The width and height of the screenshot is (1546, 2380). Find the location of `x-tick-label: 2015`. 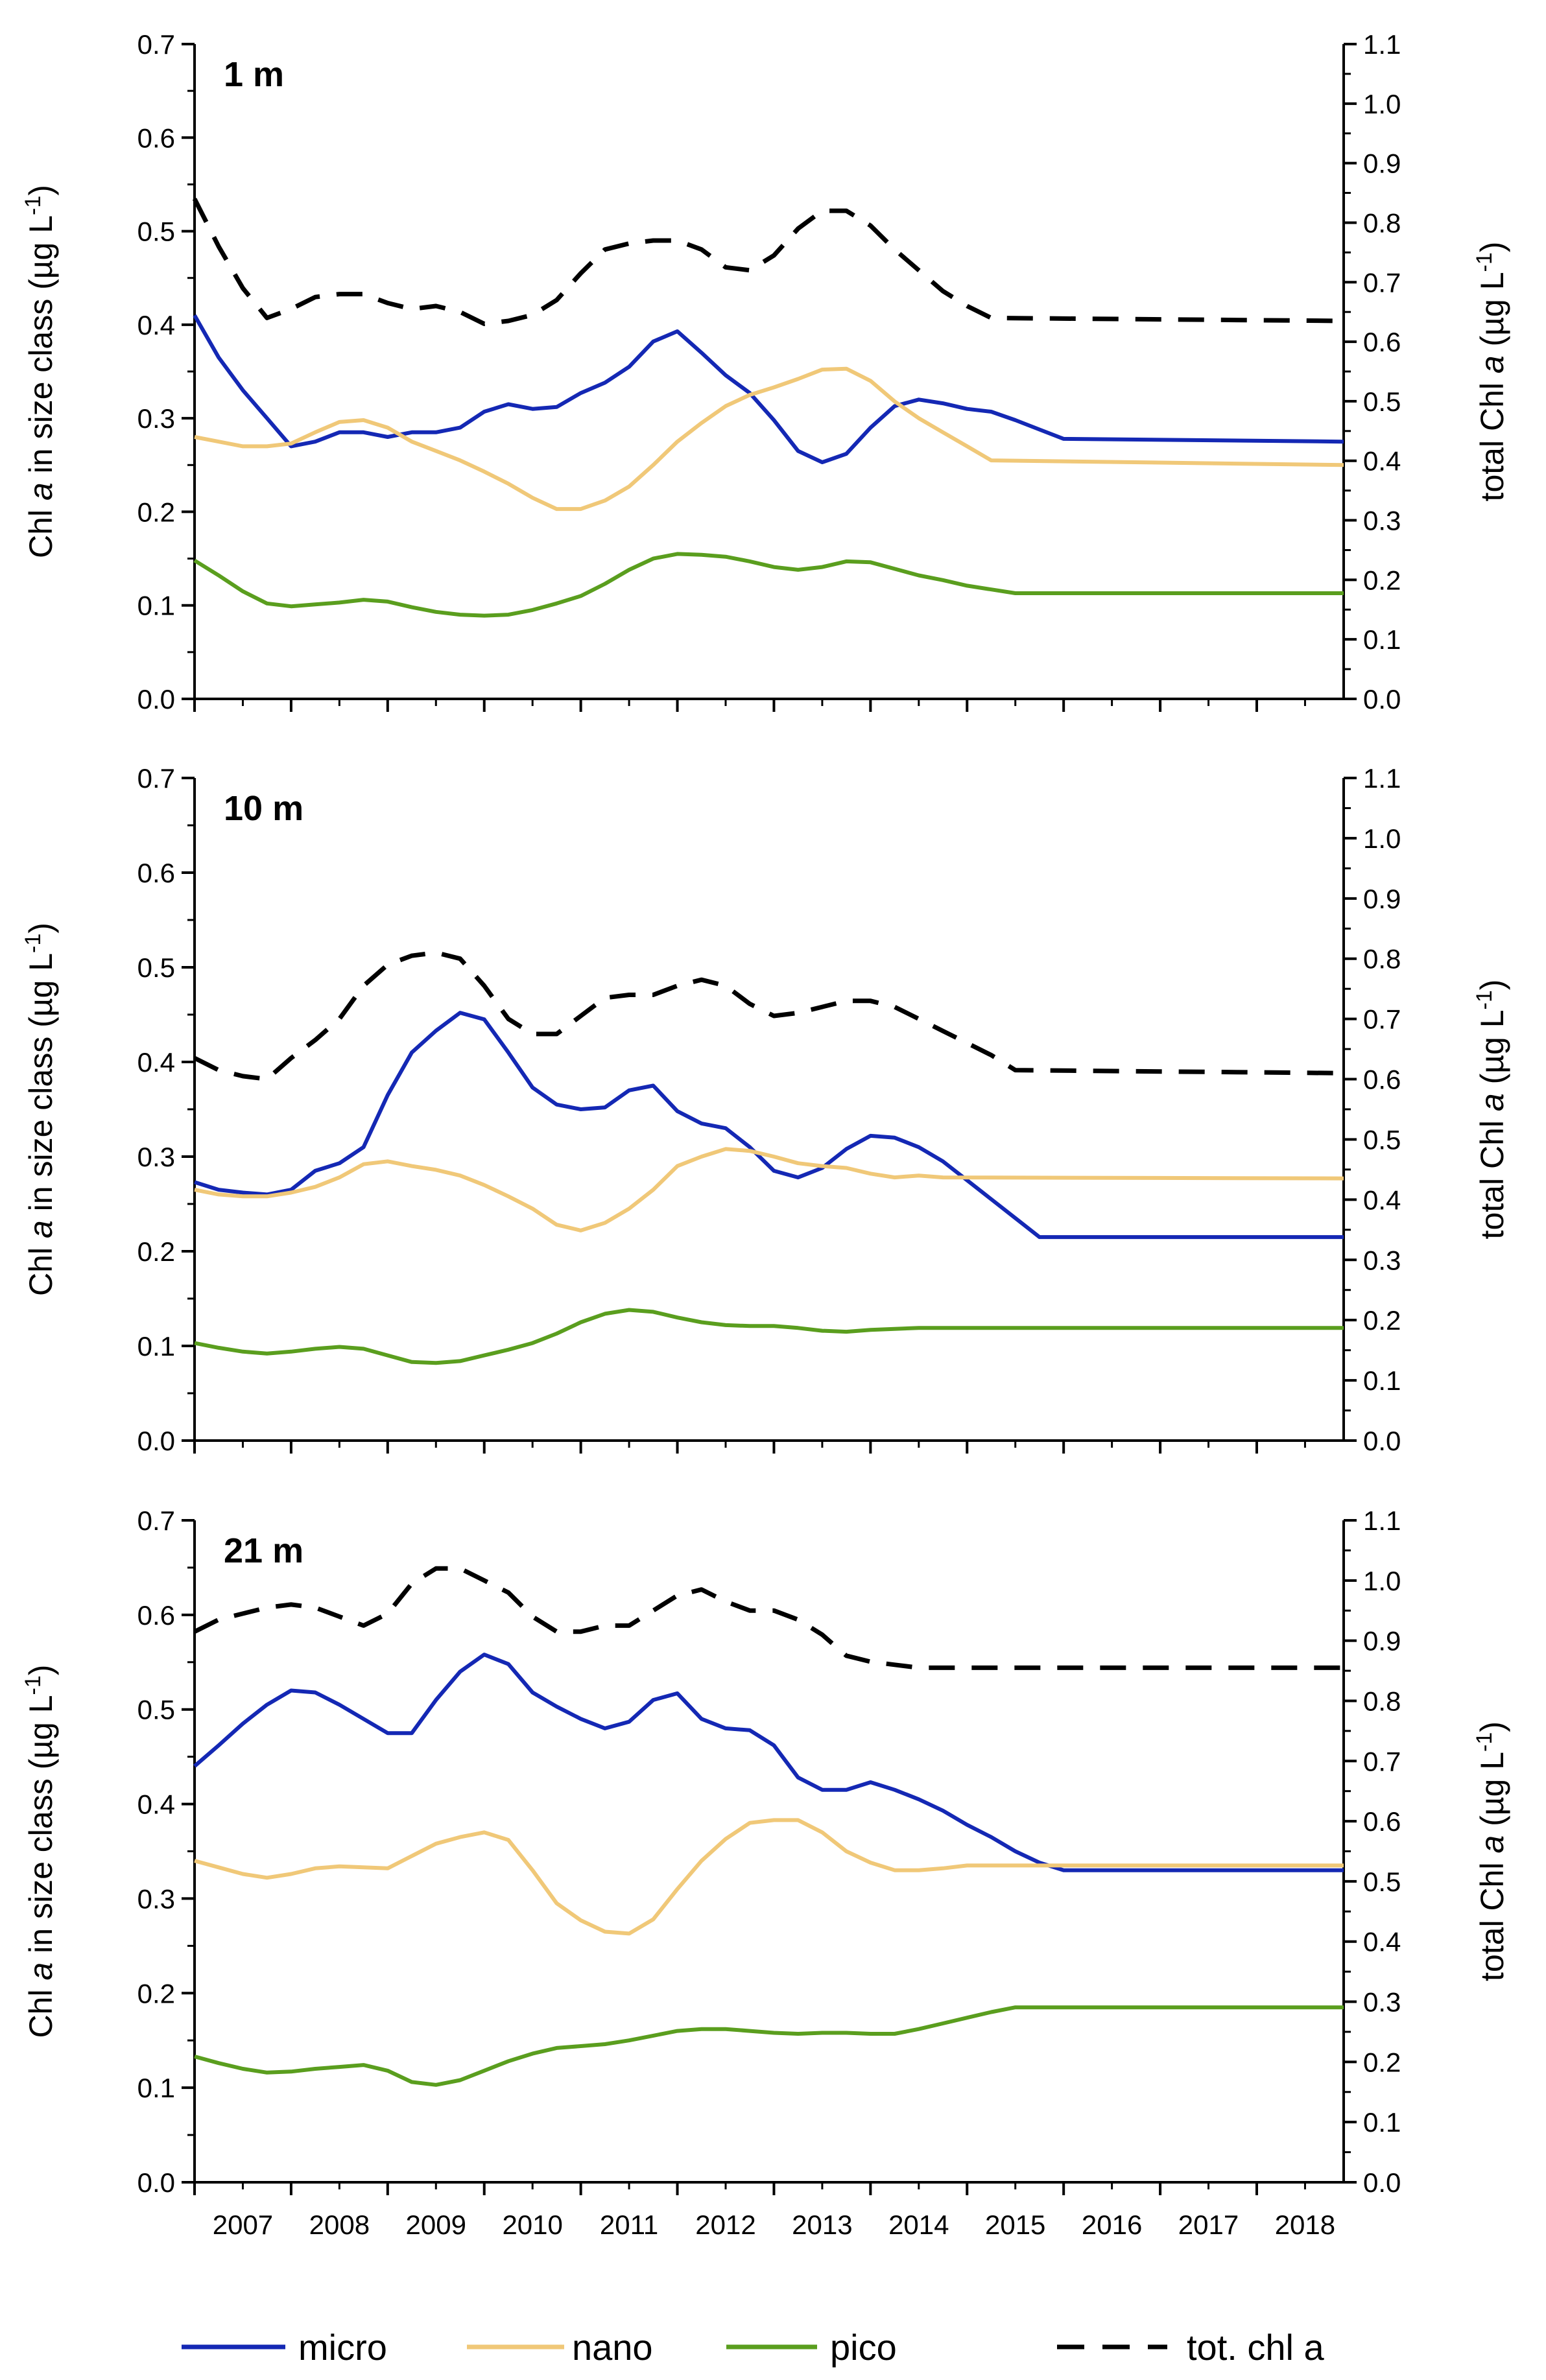

x-tick-label: 2015 is located at coordinates (1015, 2224).